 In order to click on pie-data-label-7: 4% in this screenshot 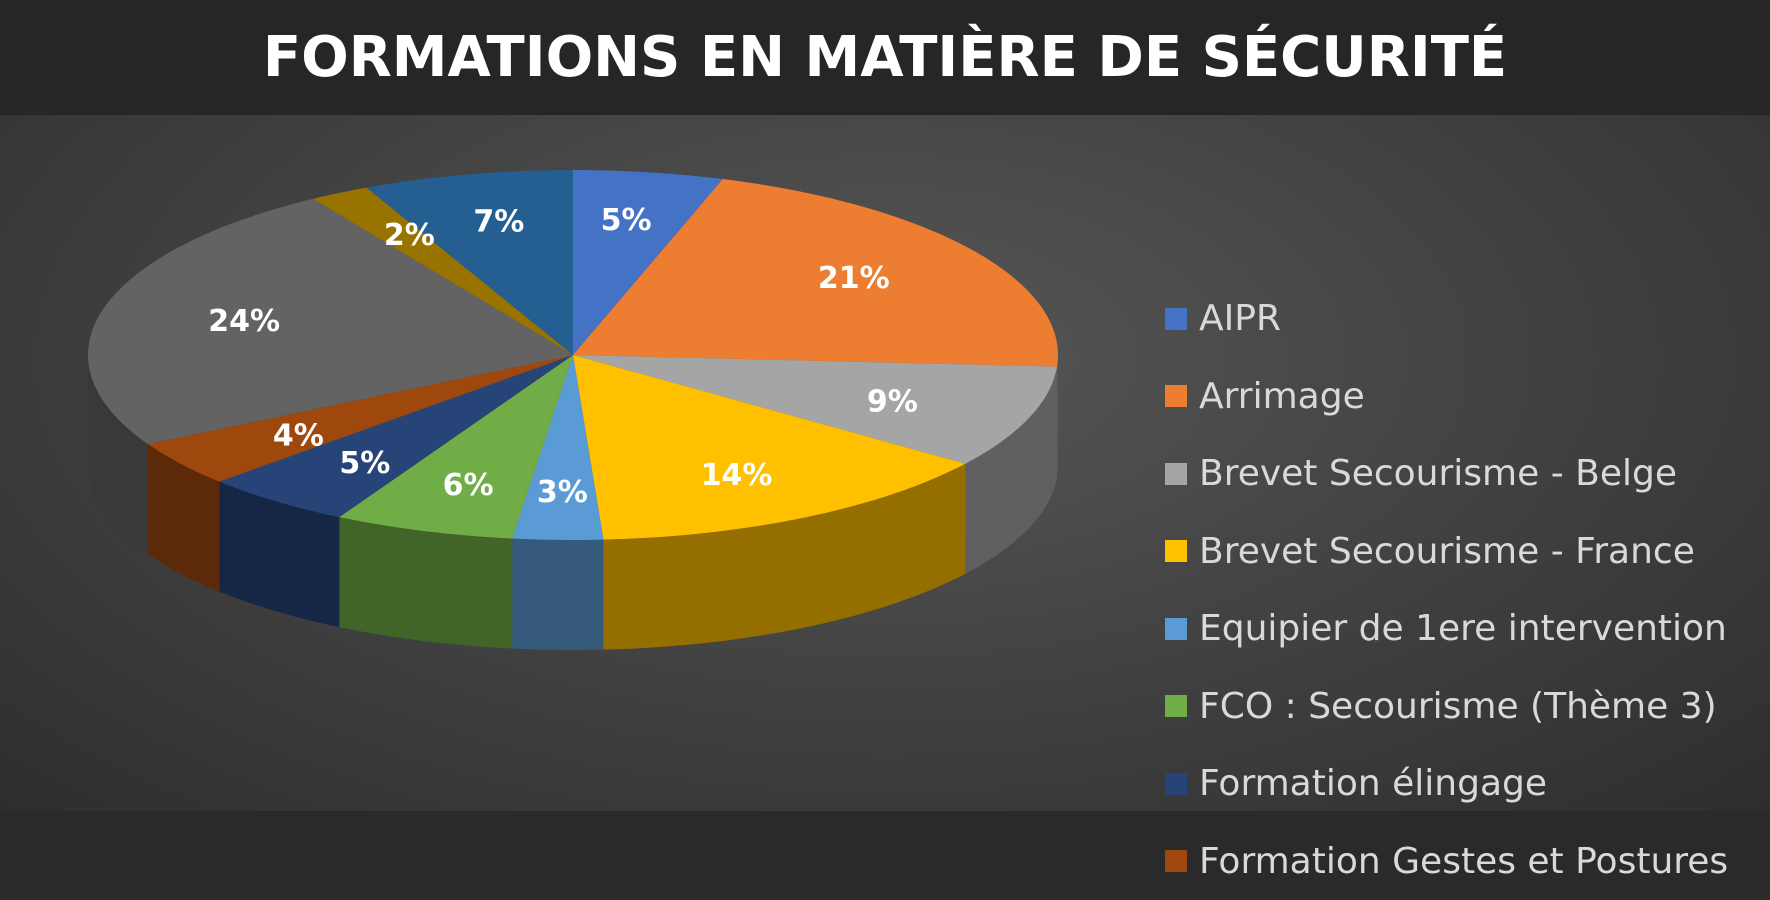, I will do `click(298, 436)`.